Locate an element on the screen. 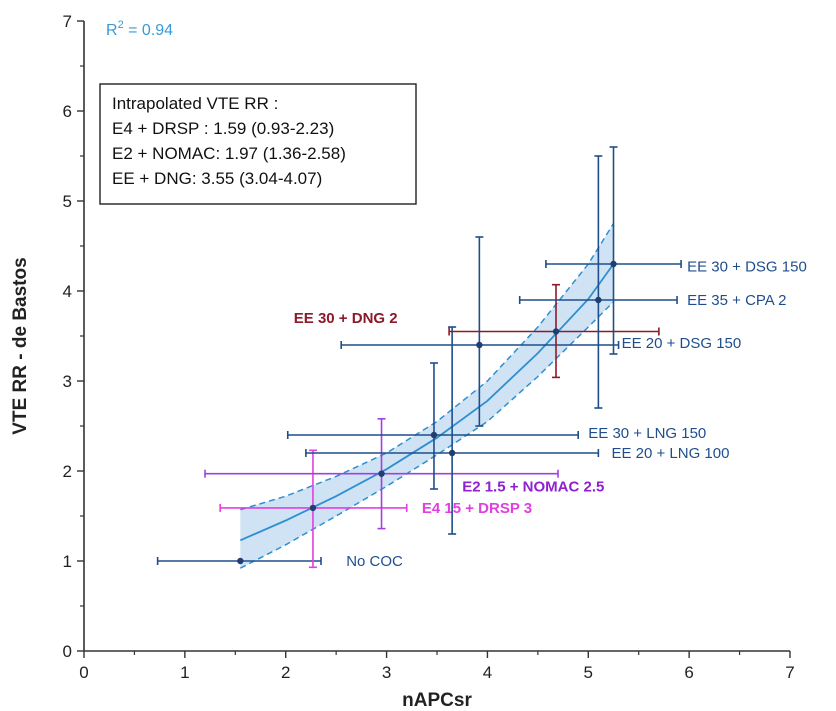 Image resolution: width=836 pixels, height=711 pixels. point-label: EE 30 + DNG 2 is located at coordinates (346, 318).